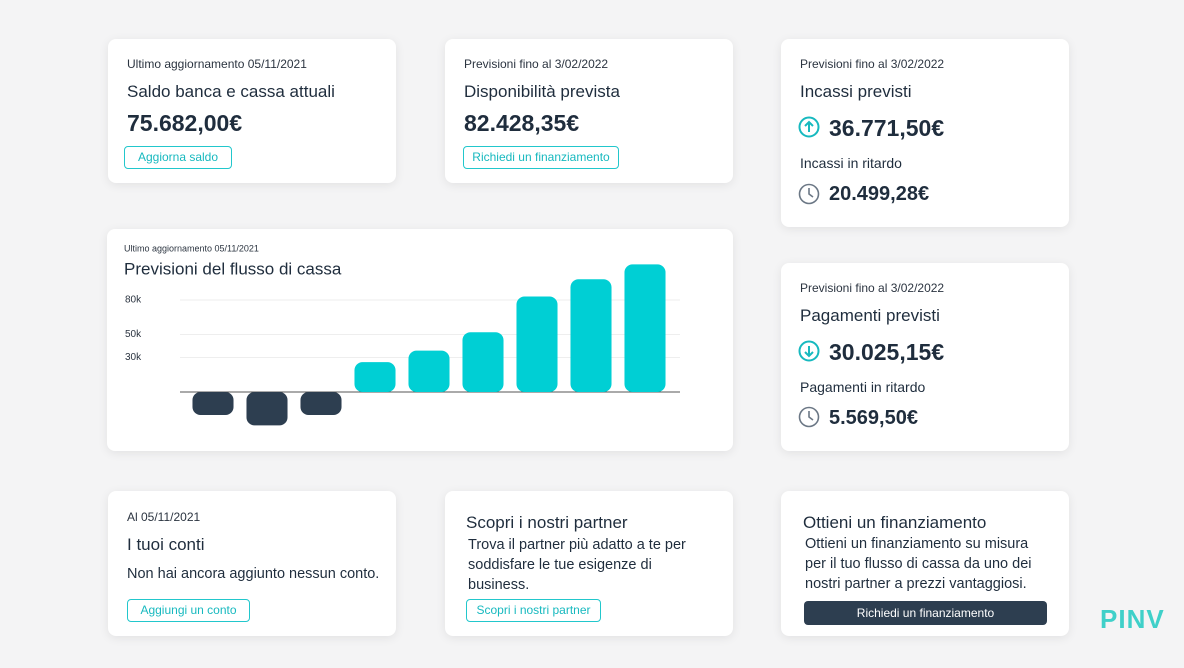 The width and height of the screenshot is (1184, 668). I want to click on amount: 75.682,00€, so click(185, 123).